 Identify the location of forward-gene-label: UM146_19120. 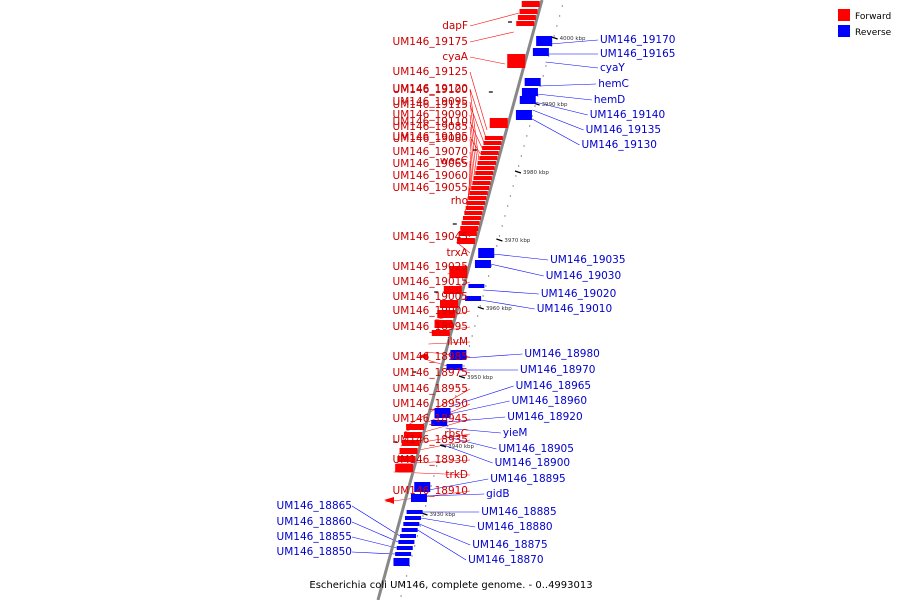
(430, 89).